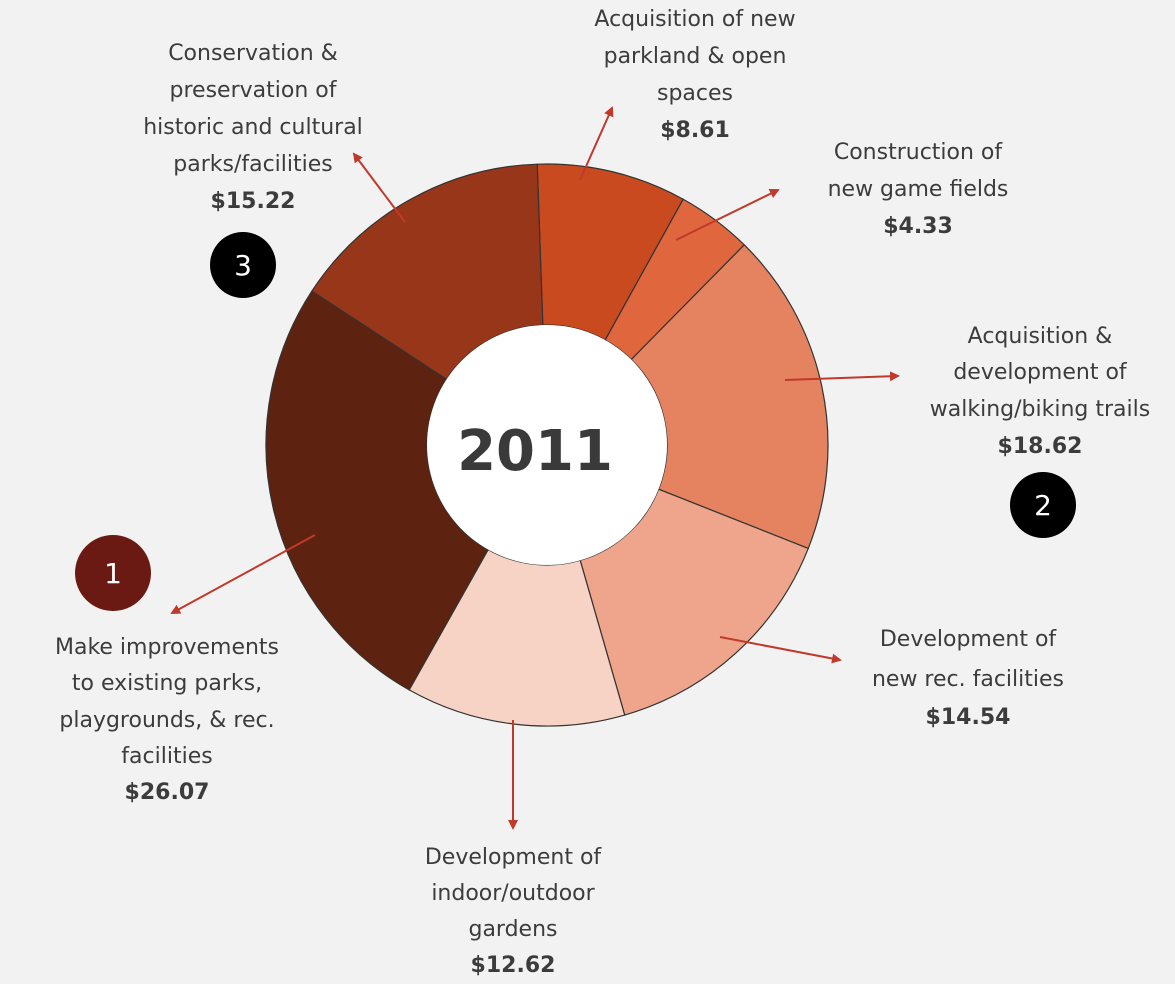 This screenshot has height=984, width=1175. I want to click on rank-badge-label: 2, so click(1043, 505).